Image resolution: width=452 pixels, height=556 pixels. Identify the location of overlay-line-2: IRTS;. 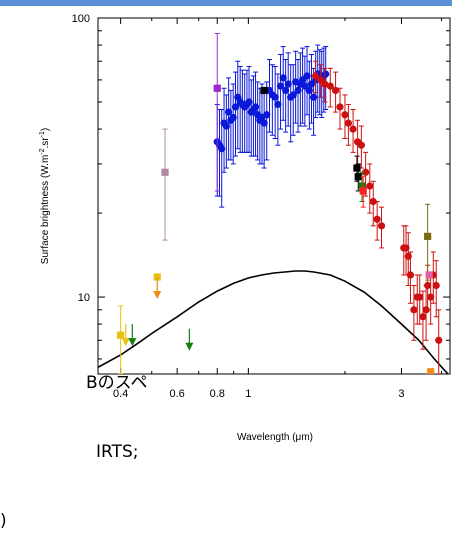
(117, 452).